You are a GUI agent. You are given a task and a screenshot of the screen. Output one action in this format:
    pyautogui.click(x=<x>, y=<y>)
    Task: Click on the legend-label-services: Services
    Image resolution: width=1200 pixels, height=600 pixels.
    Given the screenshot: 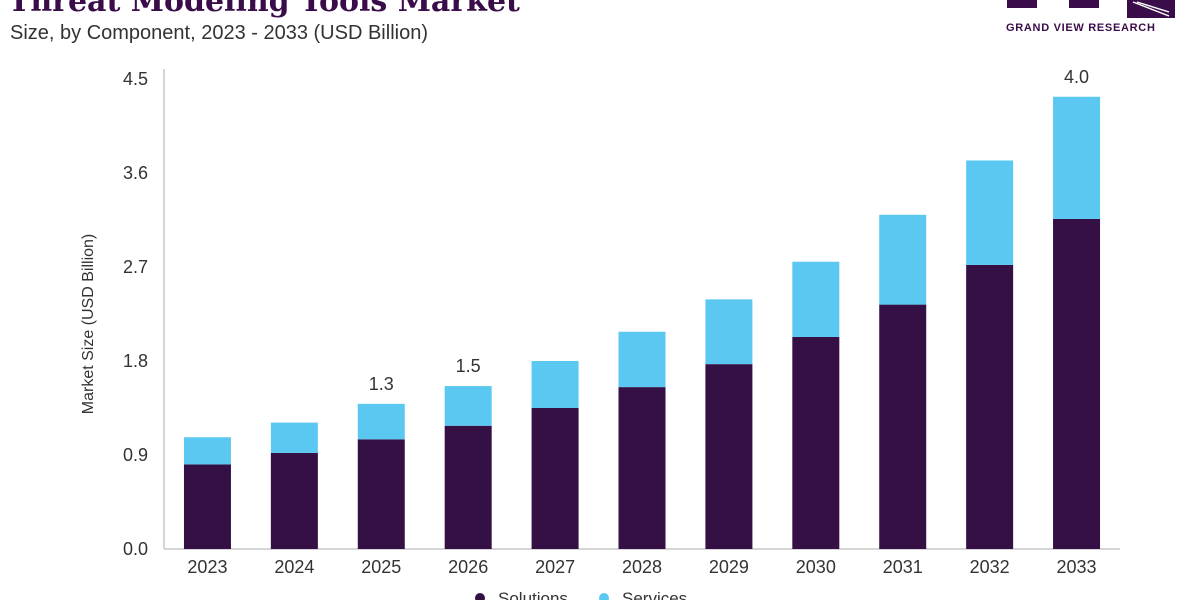 What is the action you would take?
    pyautogui.click(x=654, y=594)
    